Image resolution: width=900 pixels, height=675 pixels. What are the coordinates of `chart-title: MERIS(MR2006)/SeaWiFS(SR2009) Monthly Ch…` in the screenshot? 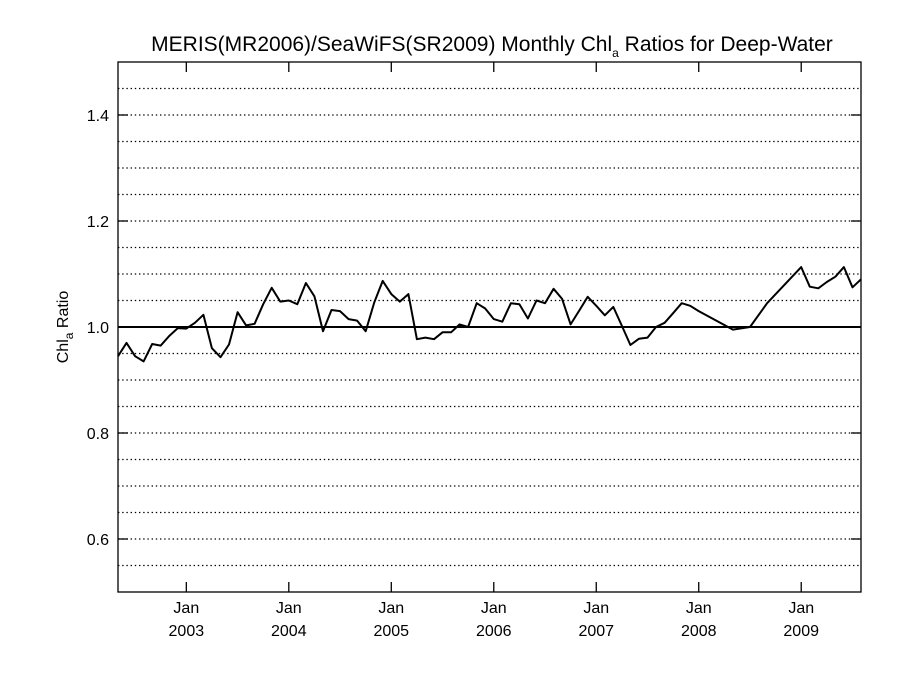 It's located at (492, 46).